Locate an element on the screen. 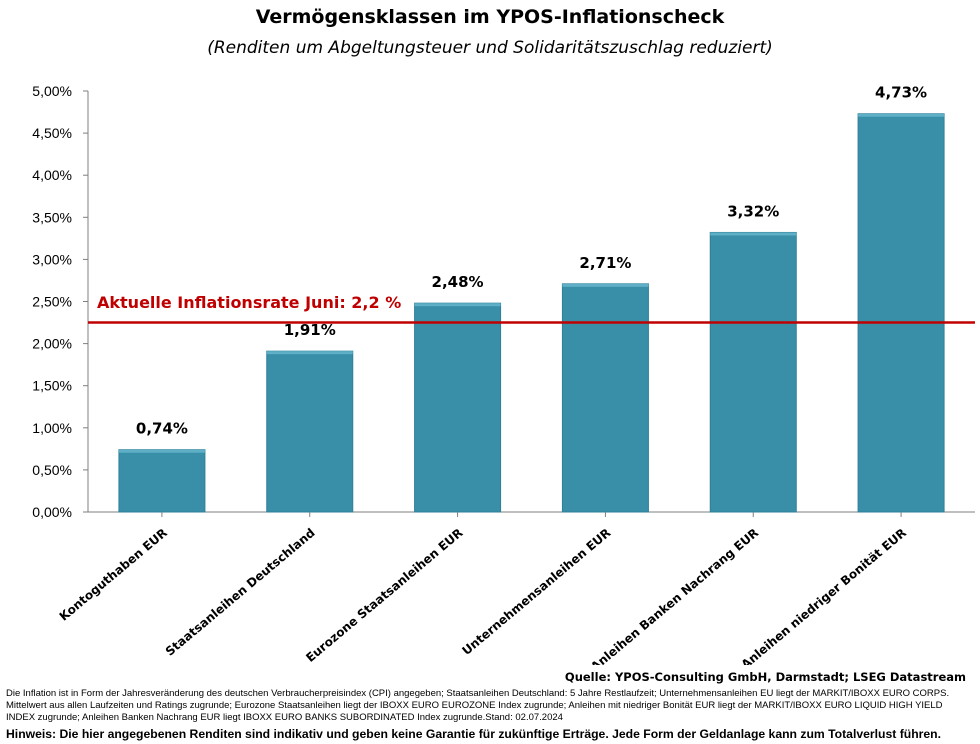 The width and height of the screenshot is (980, 744). x-category-label: Unternehmensanleihen EUR is located at coordinates (536, 592).